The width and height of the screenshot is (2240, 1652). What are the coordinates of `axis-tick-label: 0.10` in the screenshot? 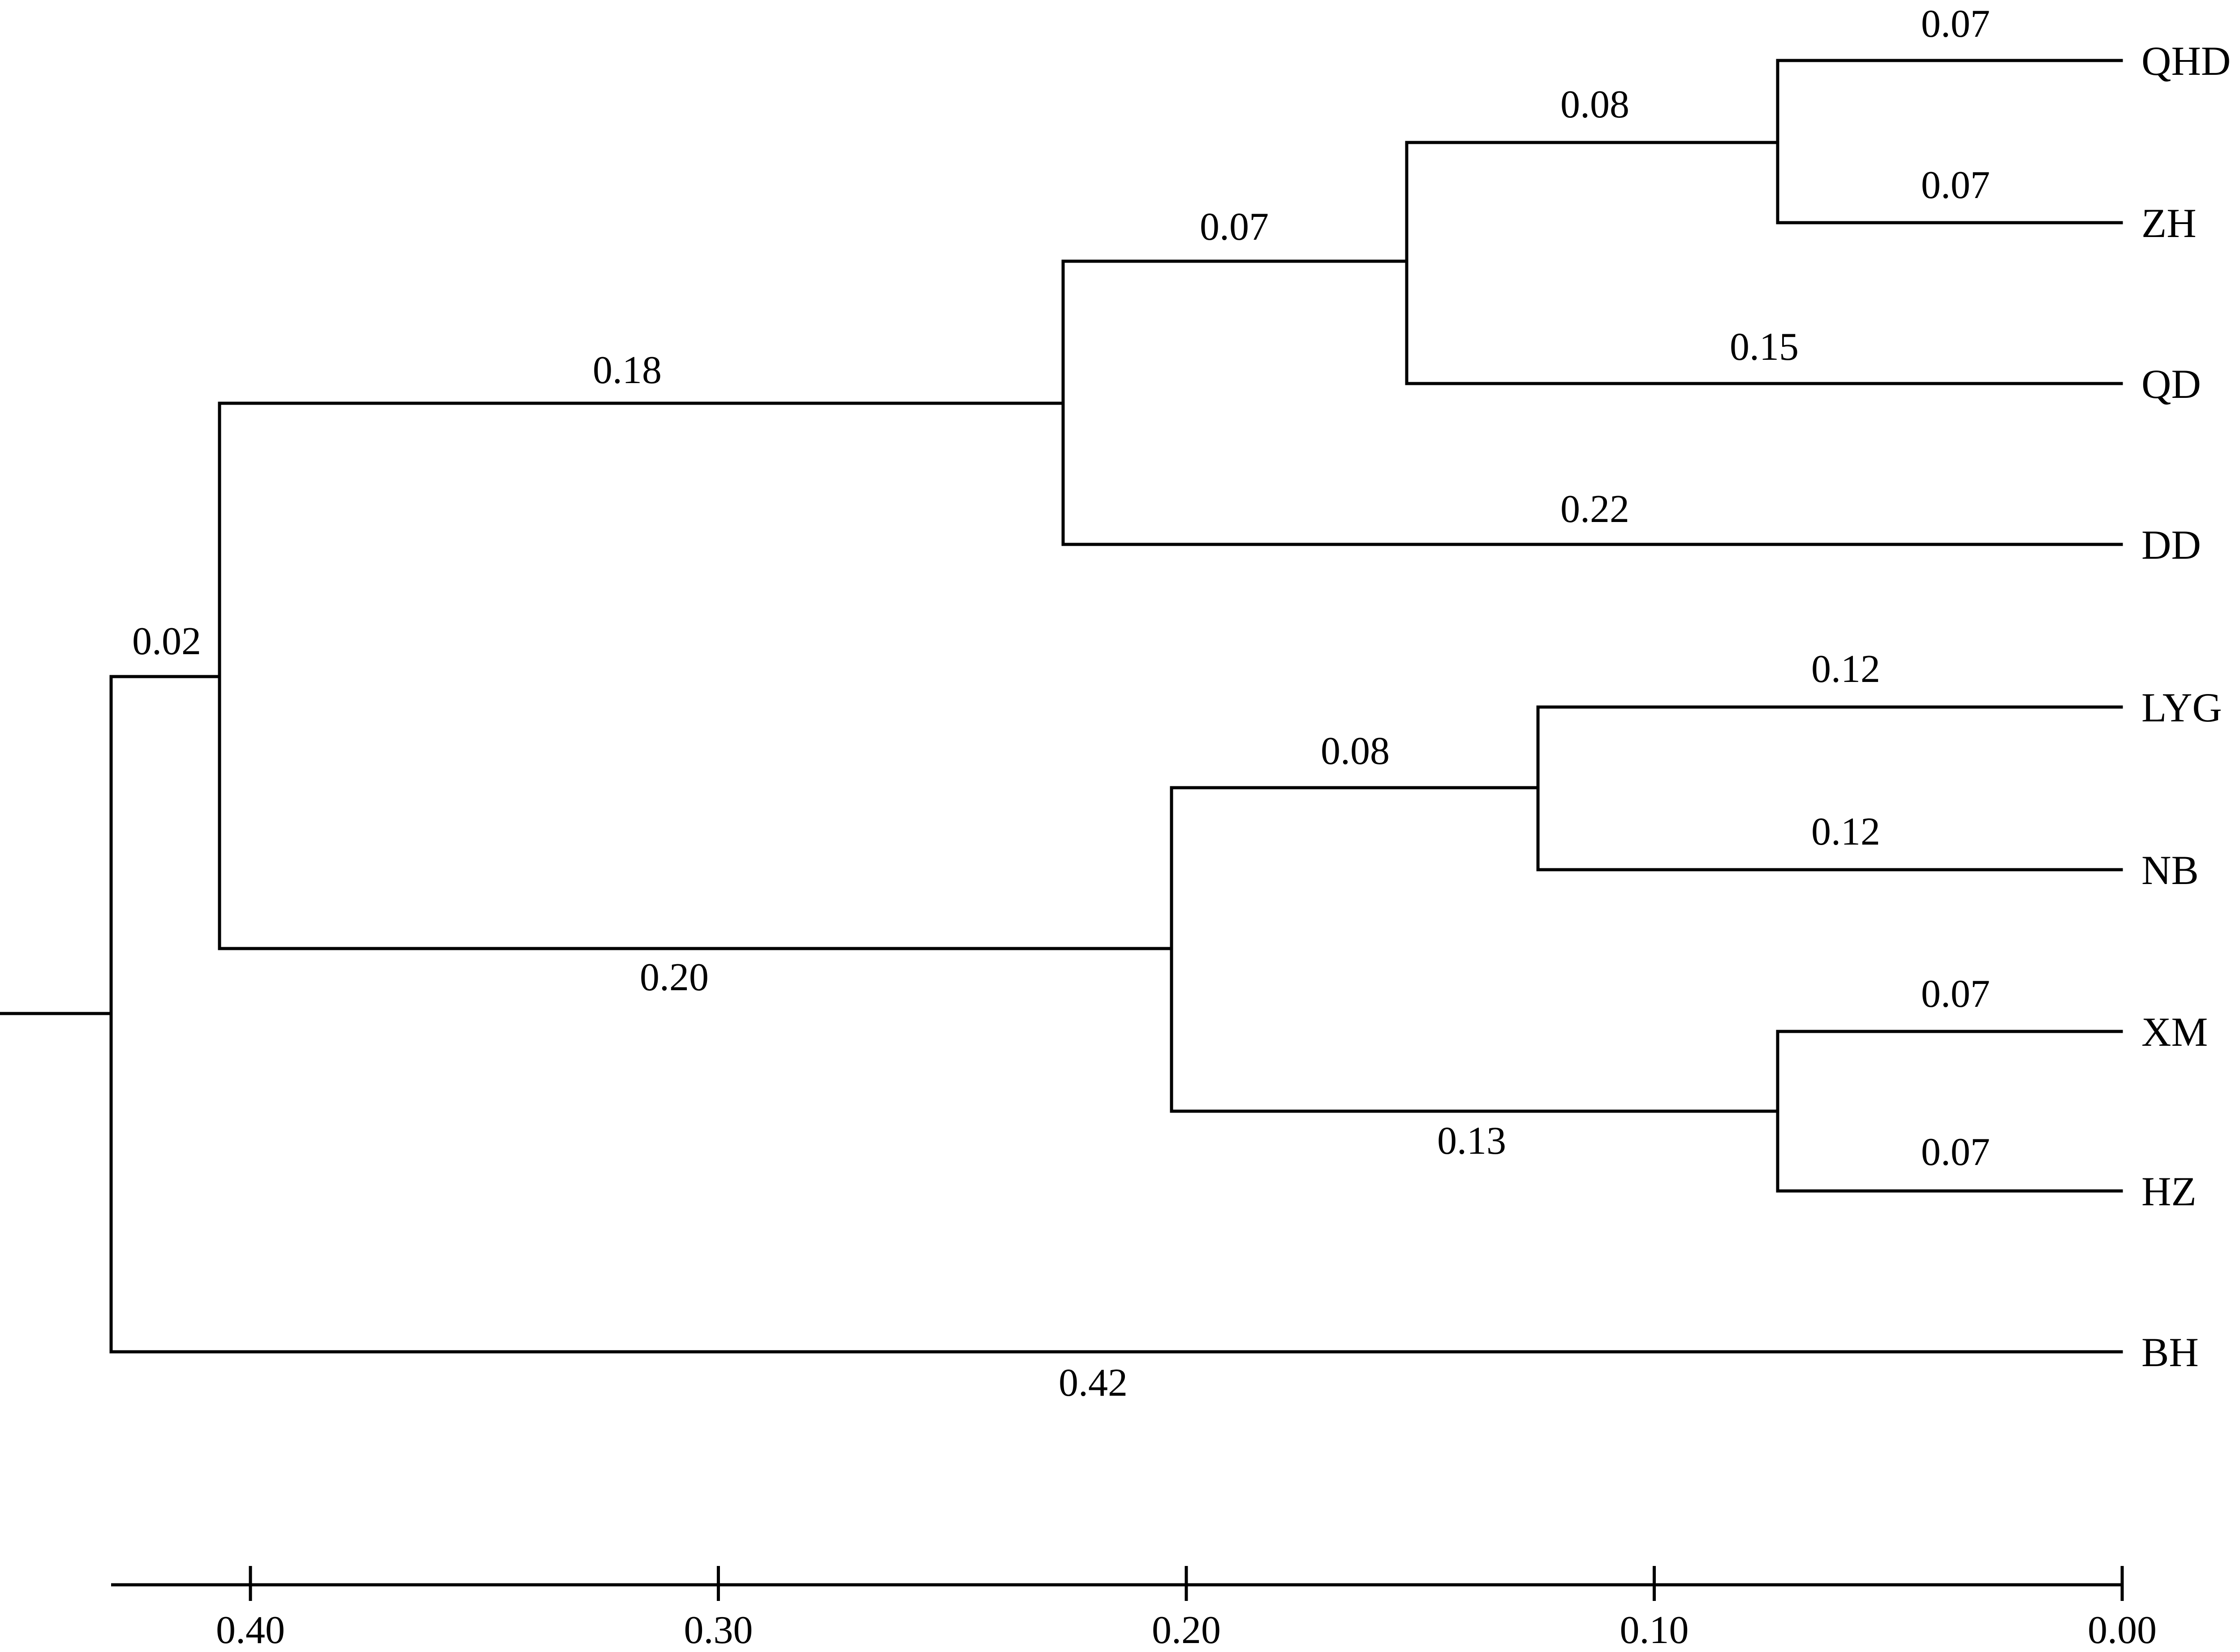 It's located at (1655, 1630).